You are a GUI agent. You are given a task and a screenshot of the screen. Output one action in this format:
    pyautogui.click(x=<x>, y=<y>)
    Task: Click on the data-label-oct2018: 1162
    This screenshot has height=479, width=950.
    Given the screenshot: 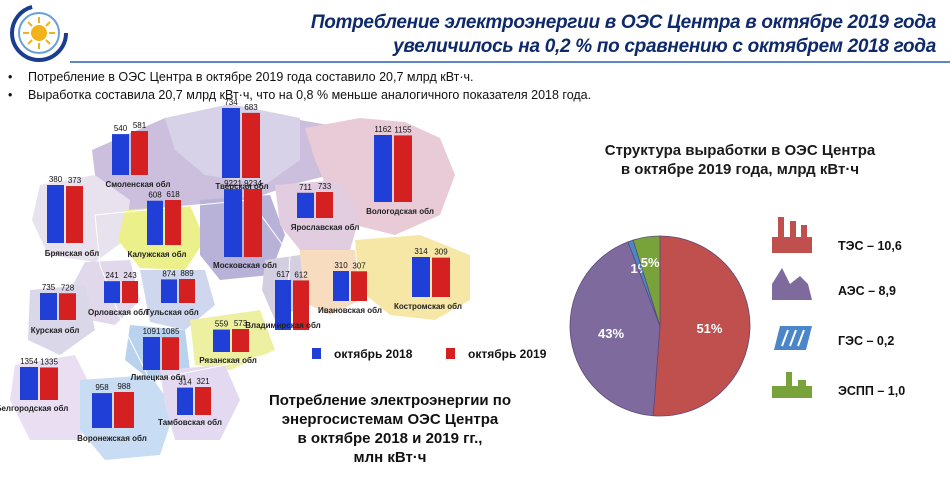 What is the action you would take?
    pyautogui.click(x=383, y=129)
    